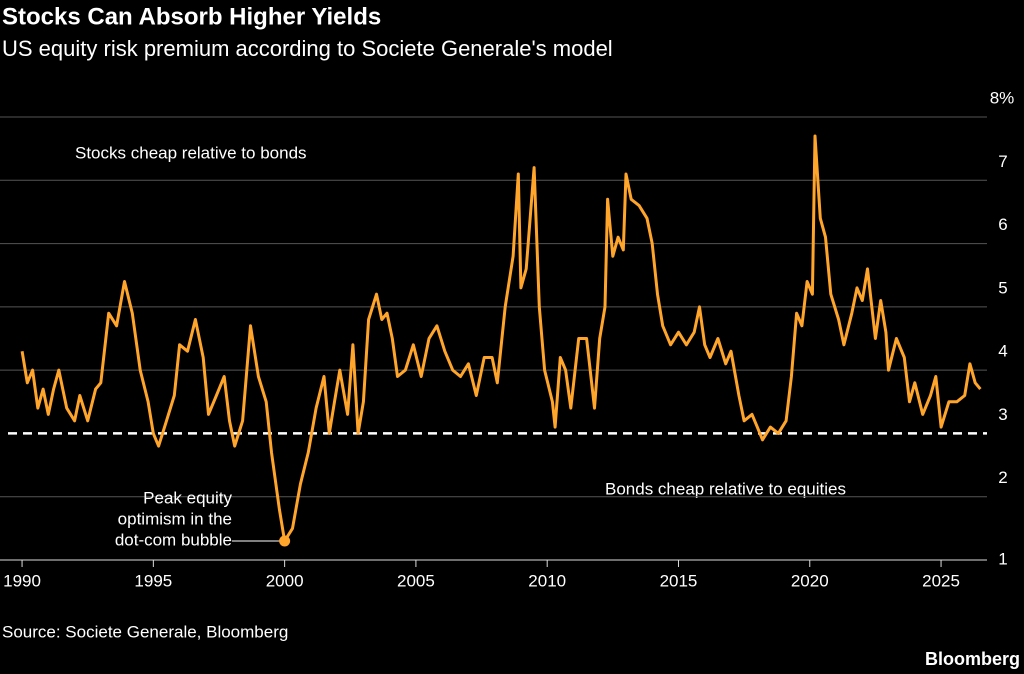 The image size is (1024, 674). Describe the element at coordinates (679, 580) in the screenshot. I see `x-tick-label: 2015` at that location.